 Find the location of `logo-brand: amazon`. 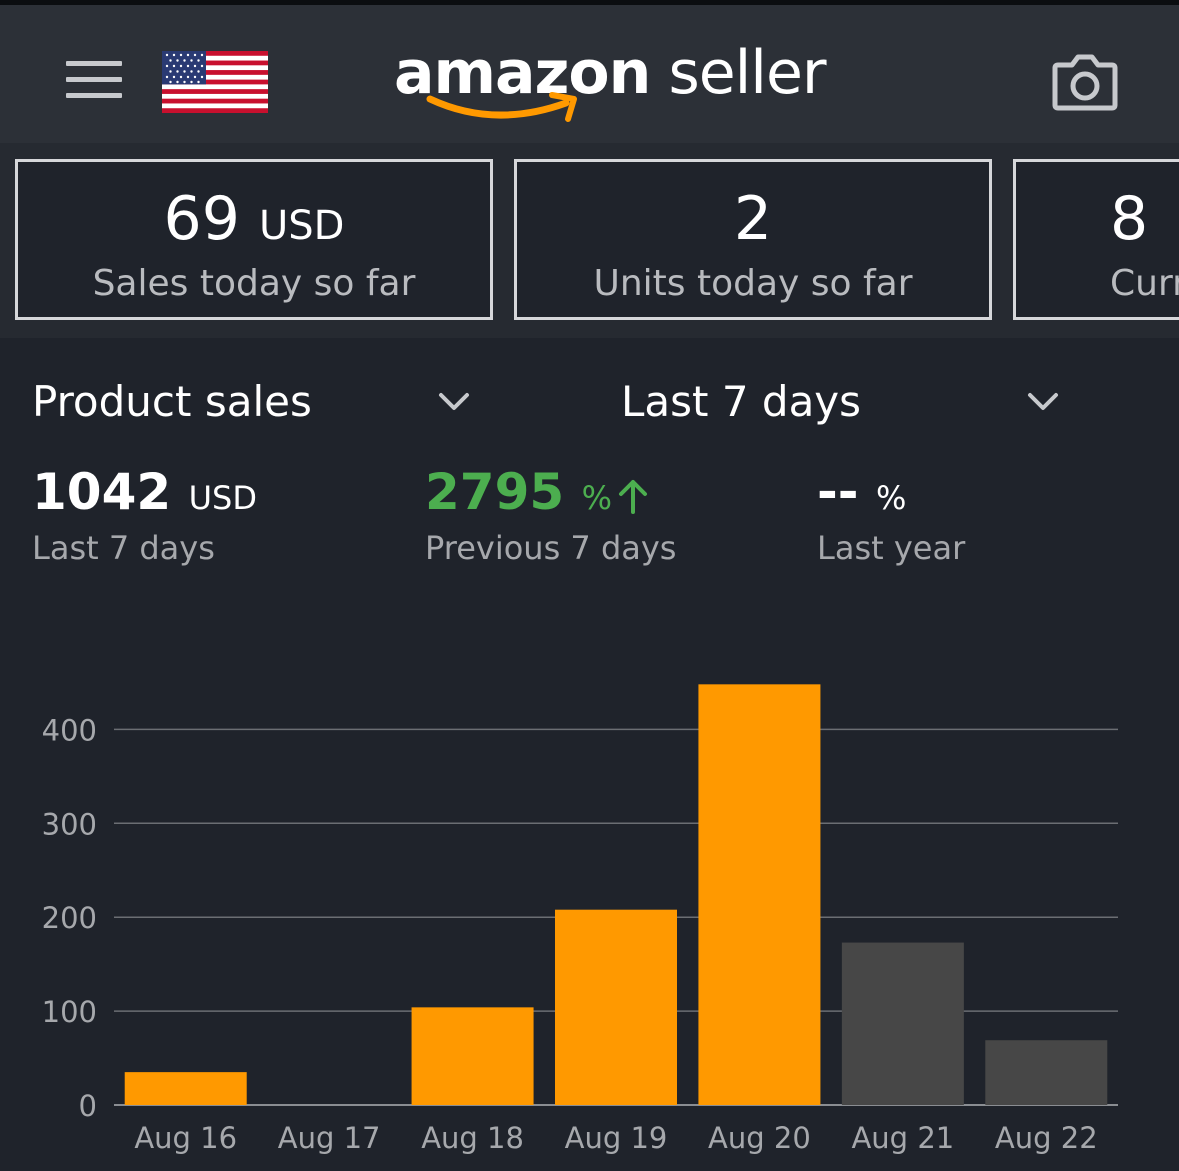

logo-brand: amazon is located at coordinates (522, 73).